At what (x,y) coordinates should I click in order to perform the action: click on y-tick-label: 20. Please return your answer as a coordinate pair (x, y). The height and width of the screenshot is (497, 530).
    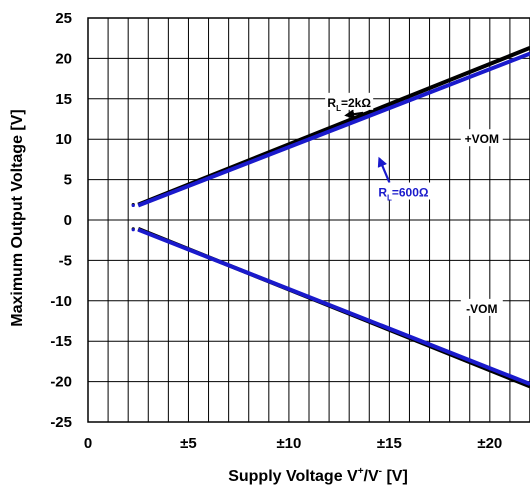
    Looking at the image, I should click on (63, 58).